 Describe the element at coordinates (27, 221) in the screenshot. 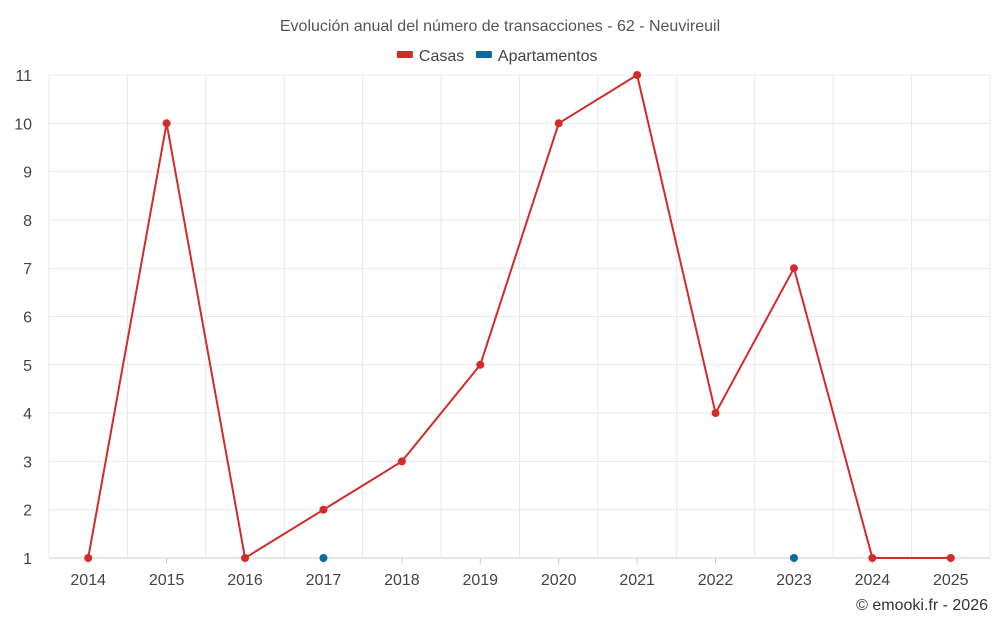

I see `y-tick-label: 8` at that location.